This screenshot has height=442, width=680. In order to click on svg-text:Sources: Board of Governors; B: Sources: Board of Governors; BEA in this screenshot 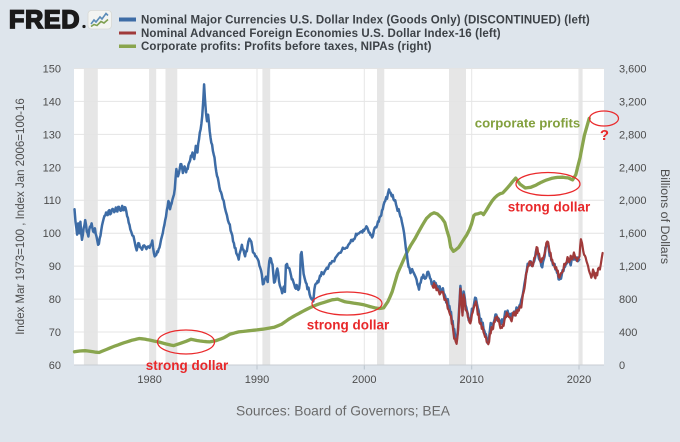, I will do `click(343, 411)`.